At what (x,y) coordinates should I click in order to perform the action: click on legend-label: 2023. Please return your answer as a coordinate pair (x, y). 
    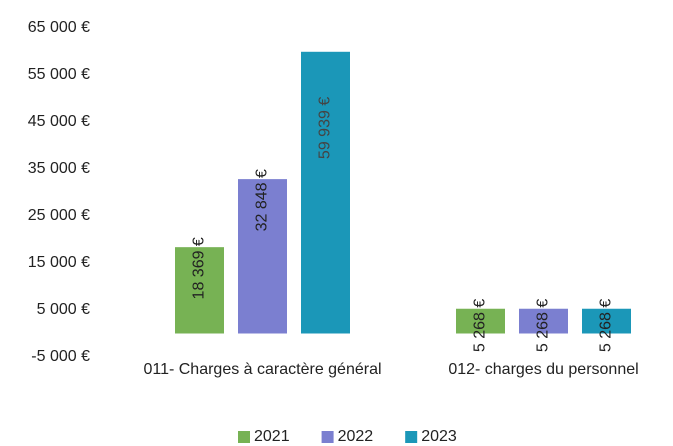
    Looking at the image, I should click on (439, 436).